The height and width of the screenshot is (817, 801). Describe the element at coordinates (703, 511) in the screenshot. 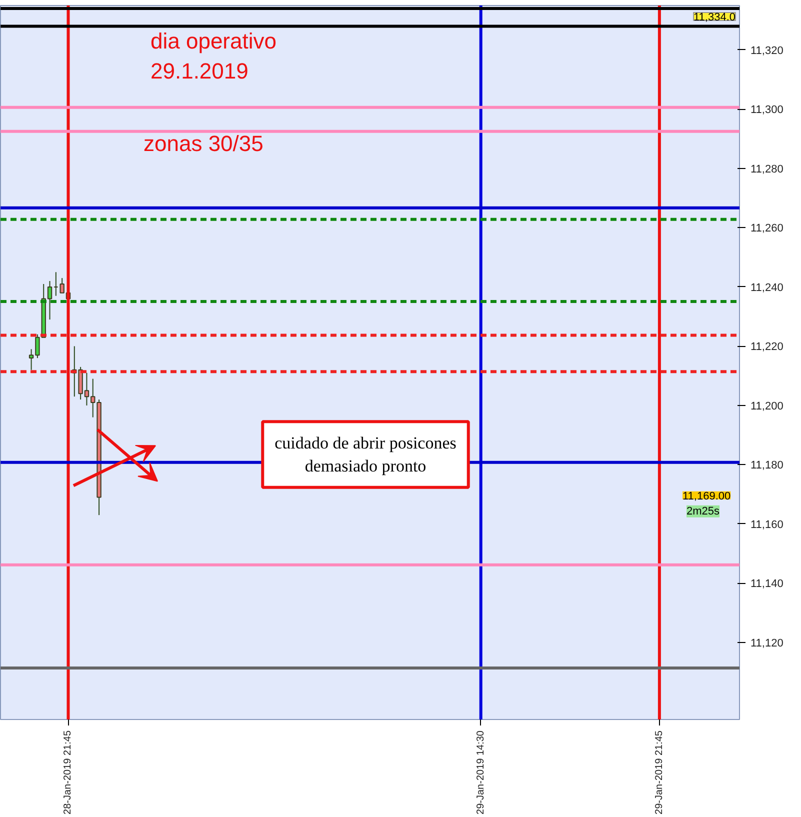

I see `annotation: 2m25s` at that location.